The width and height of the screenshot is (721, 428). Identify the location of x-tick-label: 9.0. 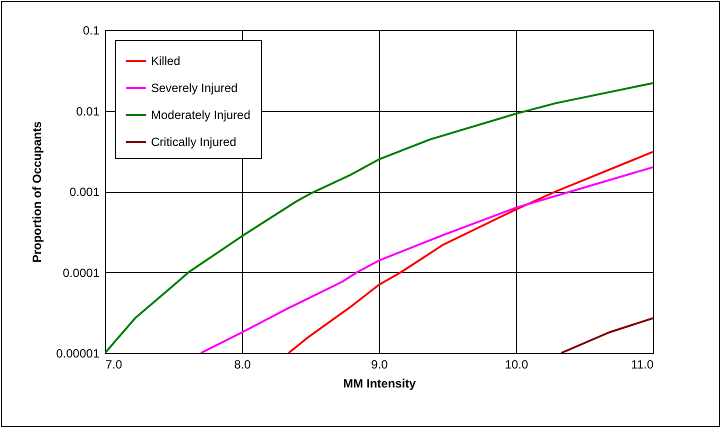
(379, 365).